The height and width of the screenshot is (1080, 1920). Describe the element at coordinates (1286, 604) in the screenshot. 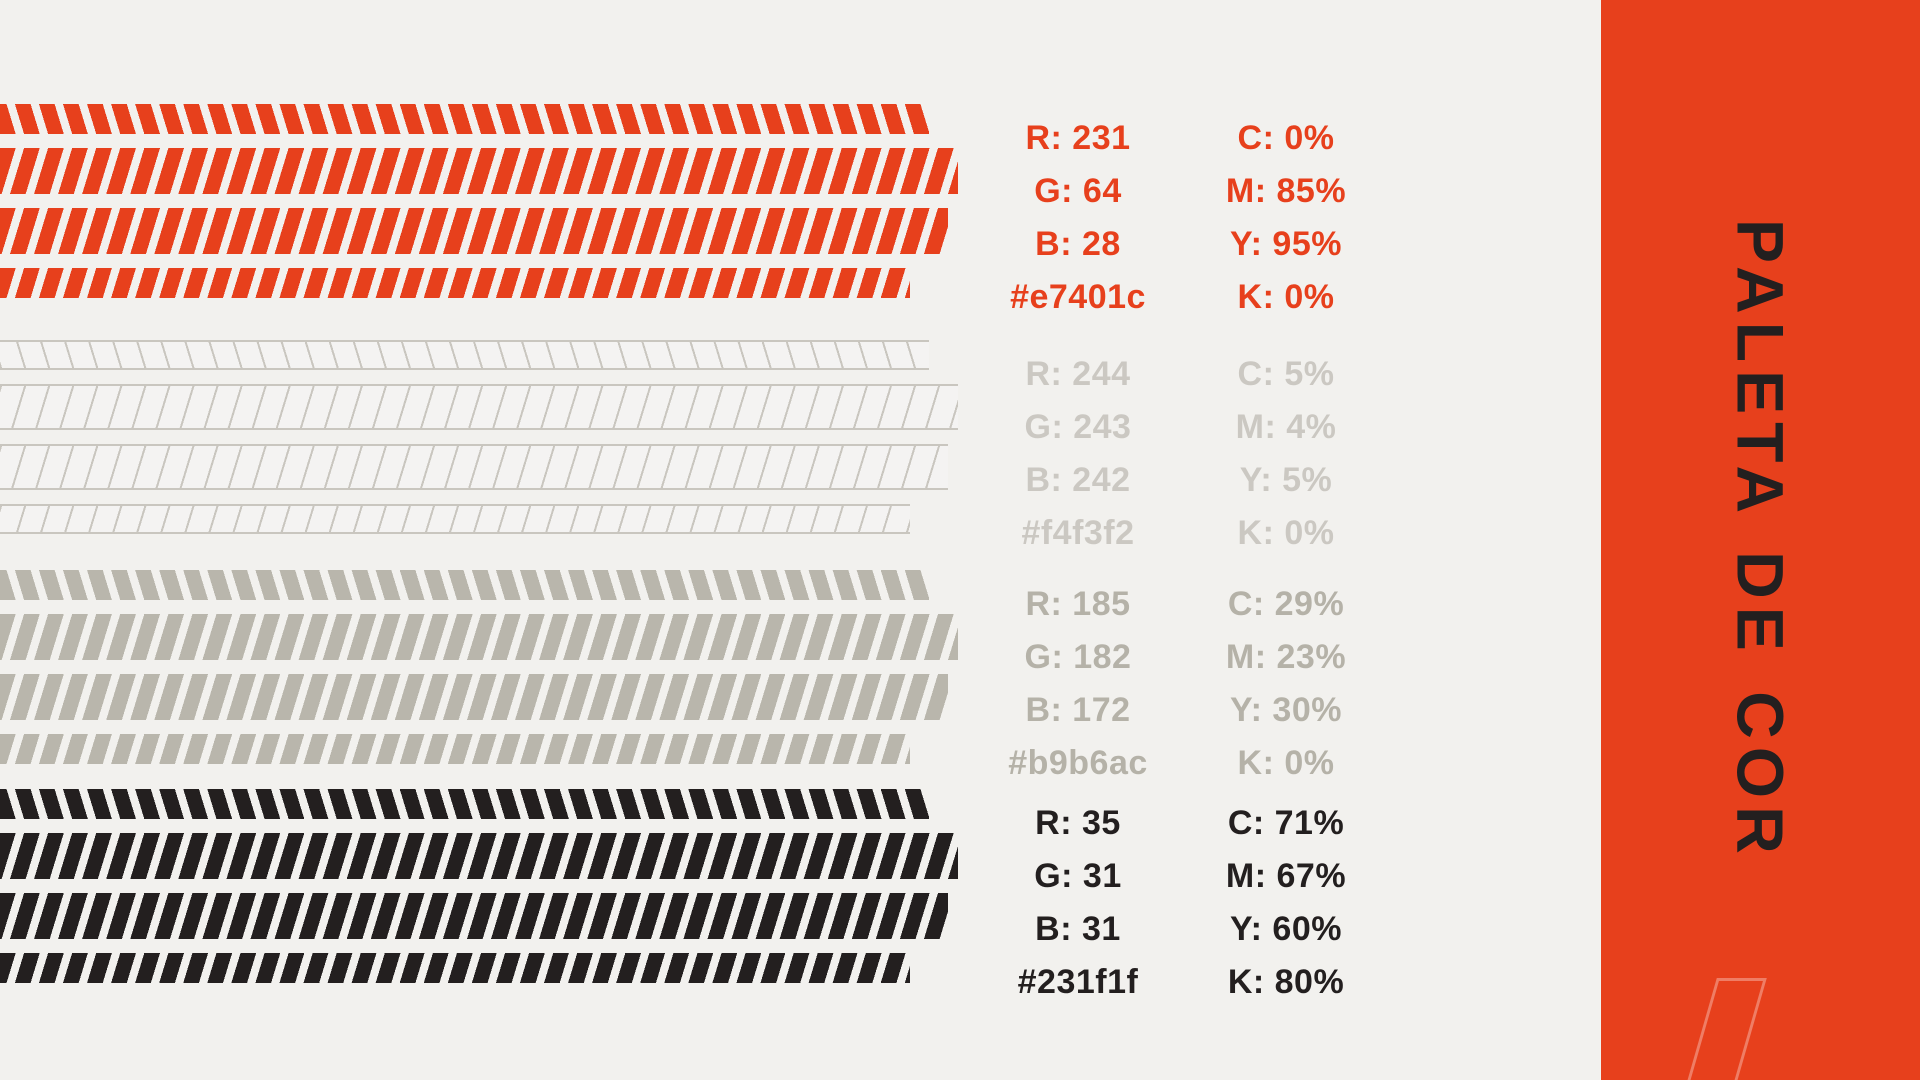

I see `cmyk-c: C: 29%` at that location.